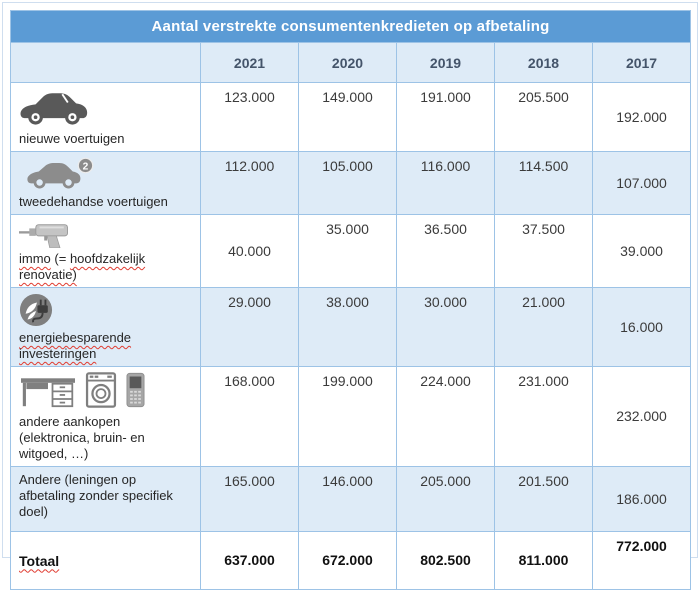 Image resolution: width=700 pixels, height=590 pixels. Describe the element at coordinates (93, 201) in the screenshot. I see `row-label: tweedehandse voertuigen` at that location.